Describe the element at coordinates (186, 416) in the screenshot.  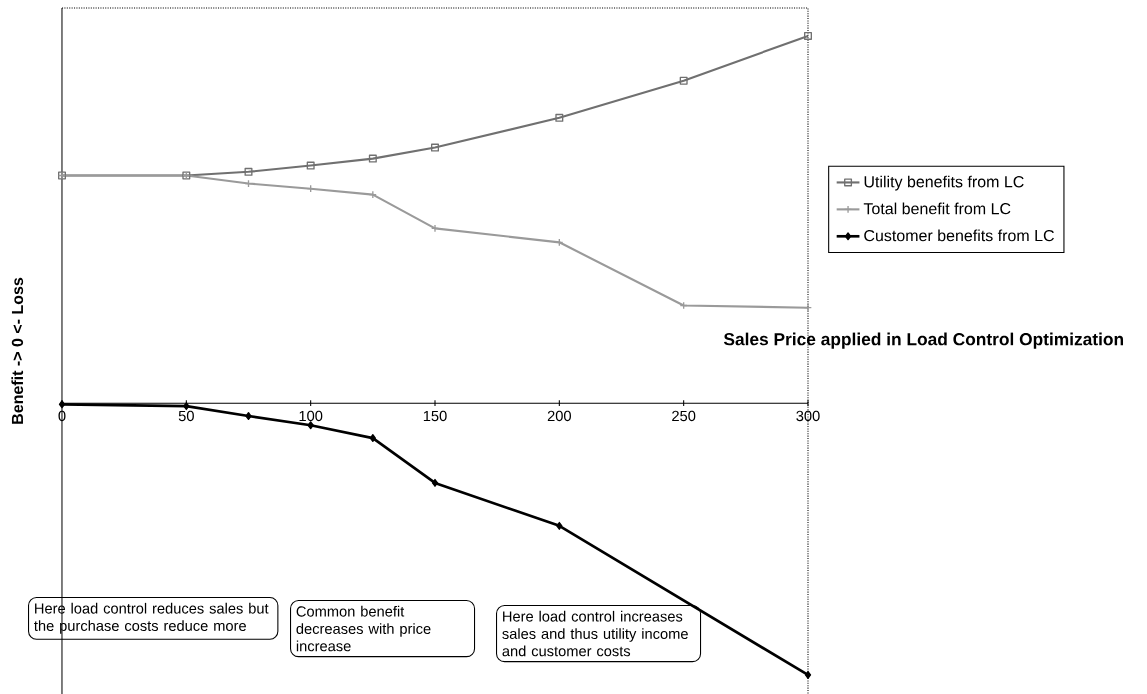
I see `x-tick-label: 50` at that location.